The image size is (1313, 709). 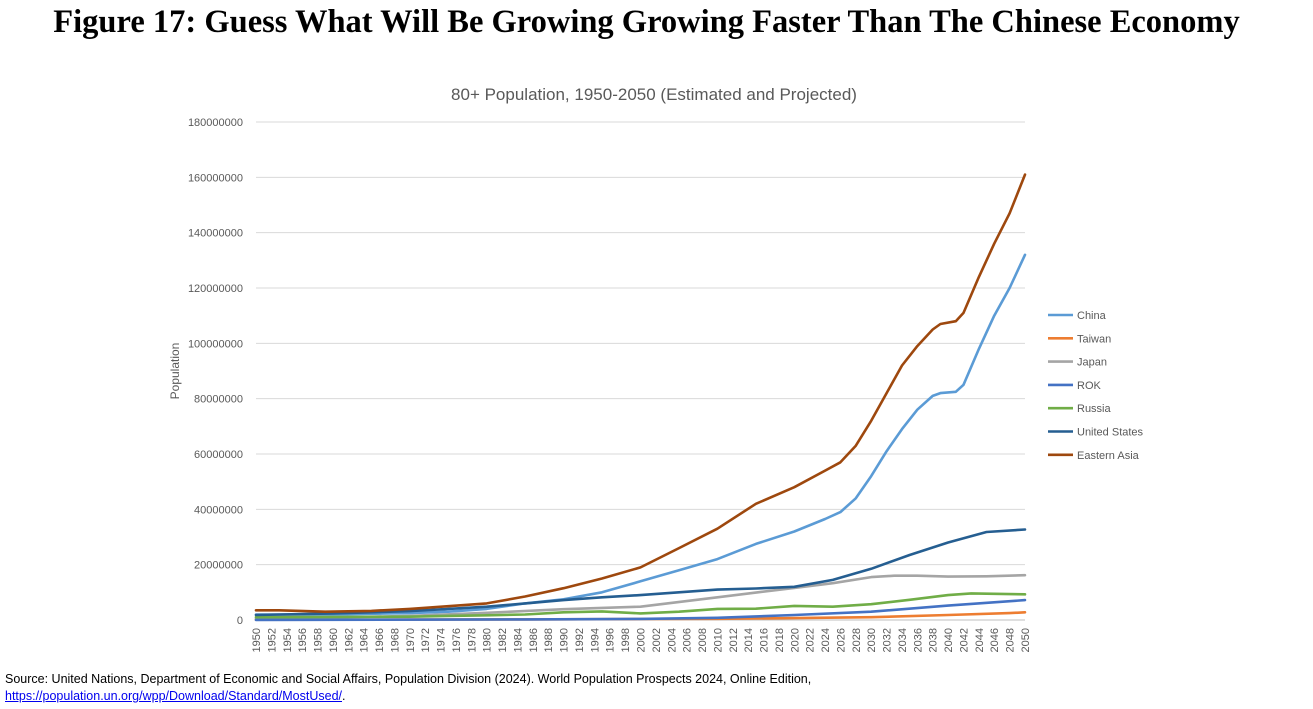 What do you see at coordinates (218, 510) in the screenshot?
I see `y-tick-label: 40000000` at bounding box center [218, 510].